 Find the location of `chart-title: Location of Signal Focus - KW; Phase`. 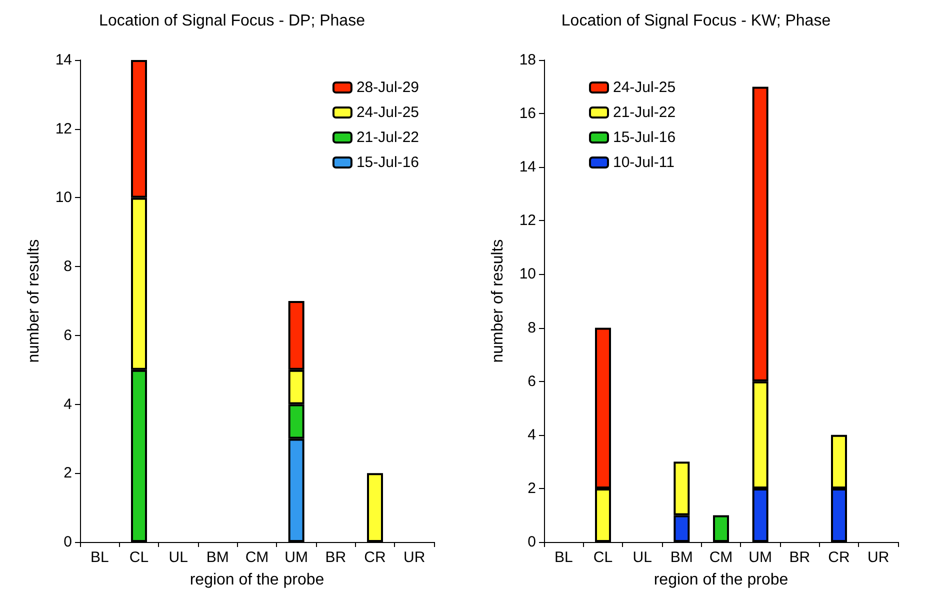

chart-title: Location of Signal Focus - KW; Phase is located at coordinates (696, 21).